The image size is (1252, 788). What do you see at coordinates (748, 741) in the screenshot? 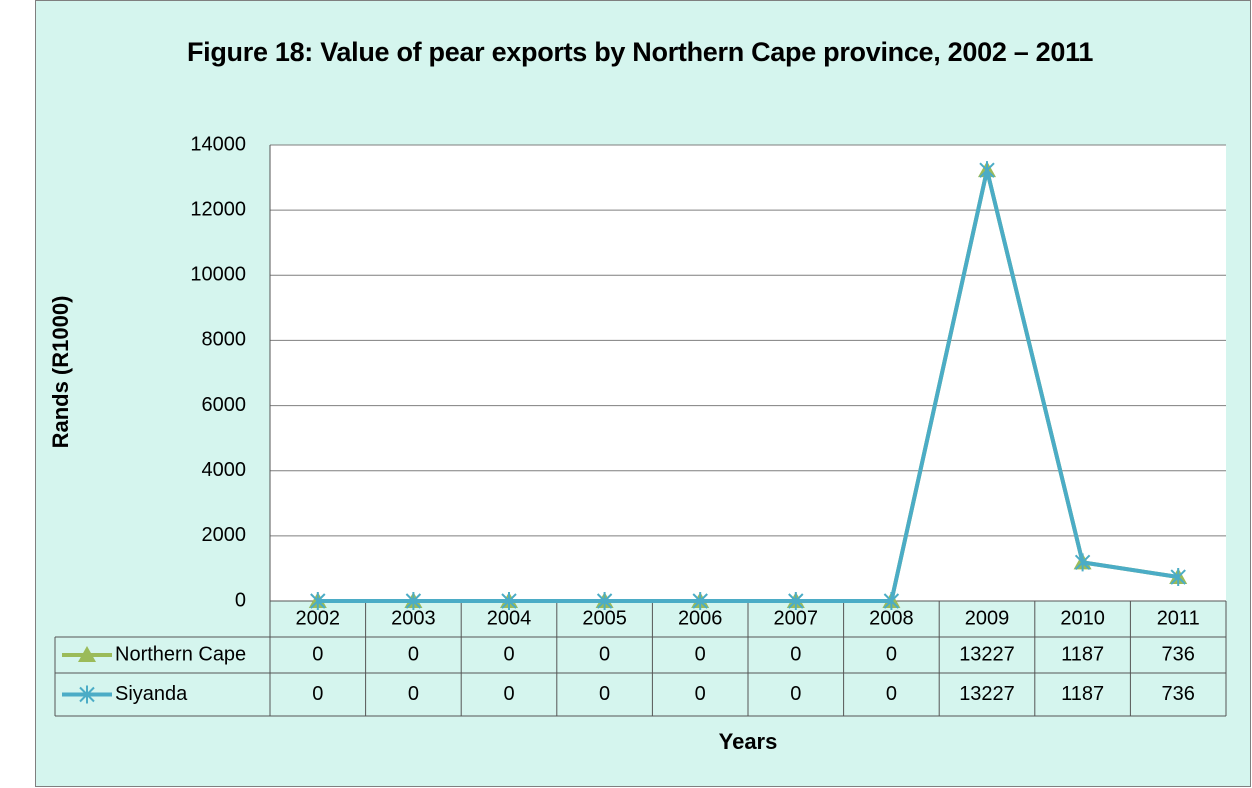
I see `x-axis-label: Years` at bounding box center [748, 741].